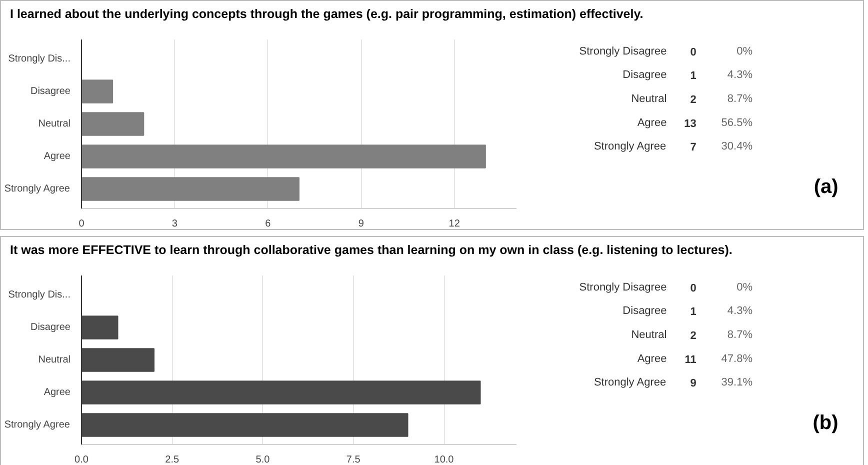 The width and height of the screenshot is (868, 465). Describe the element at coordinates (693, 384) in the screenshot. I see `text: 9` at that location.